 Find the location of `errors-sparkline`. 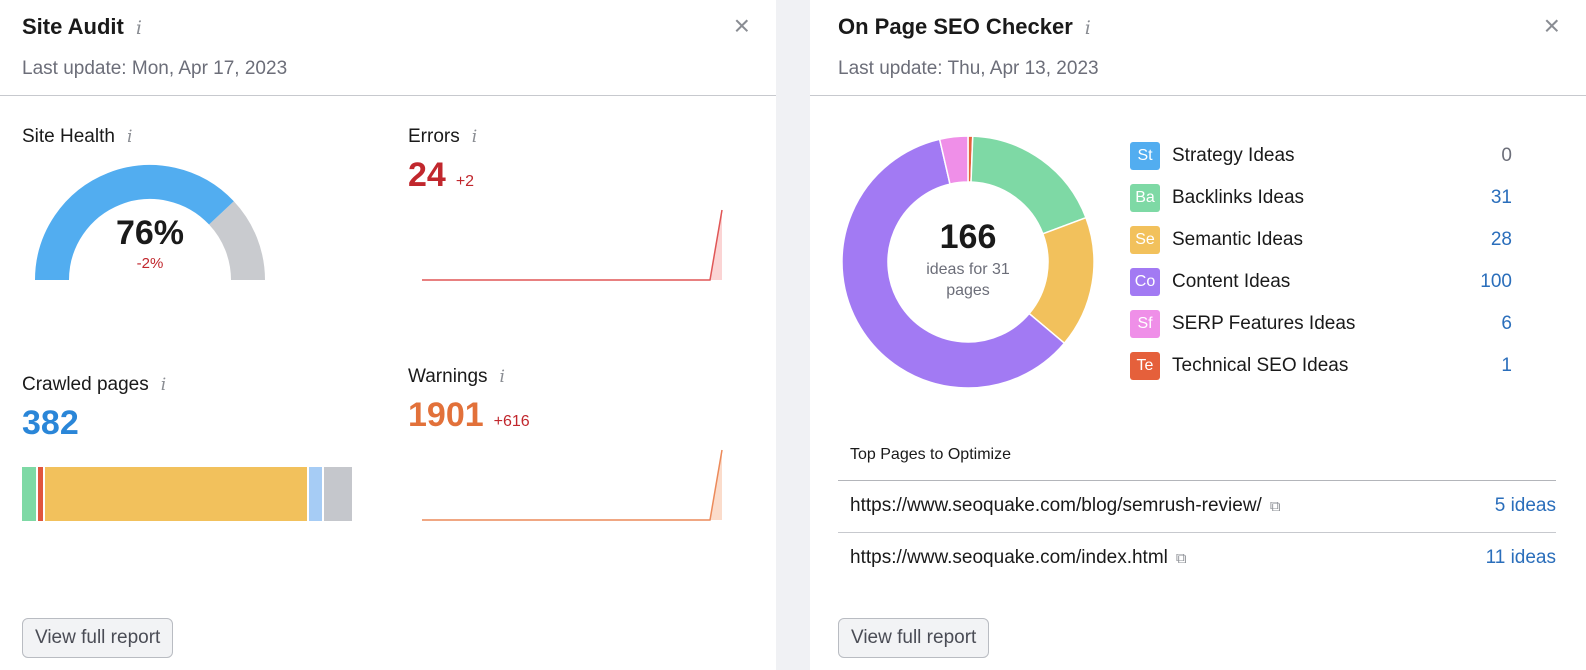

errors-sparkline is located at coordinates (572, 245).